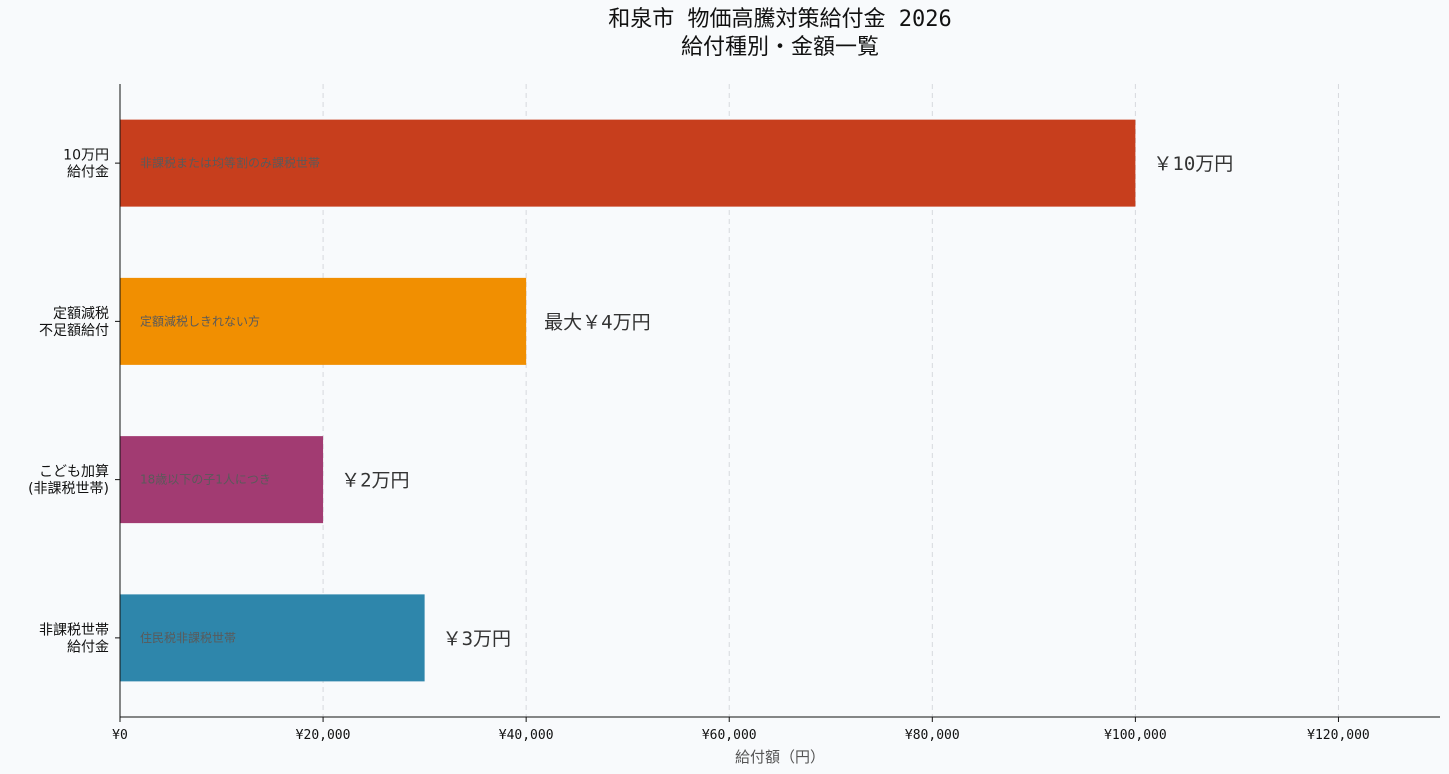  I want to click on x-tick-label: ¥60,000, so click(729, 735).